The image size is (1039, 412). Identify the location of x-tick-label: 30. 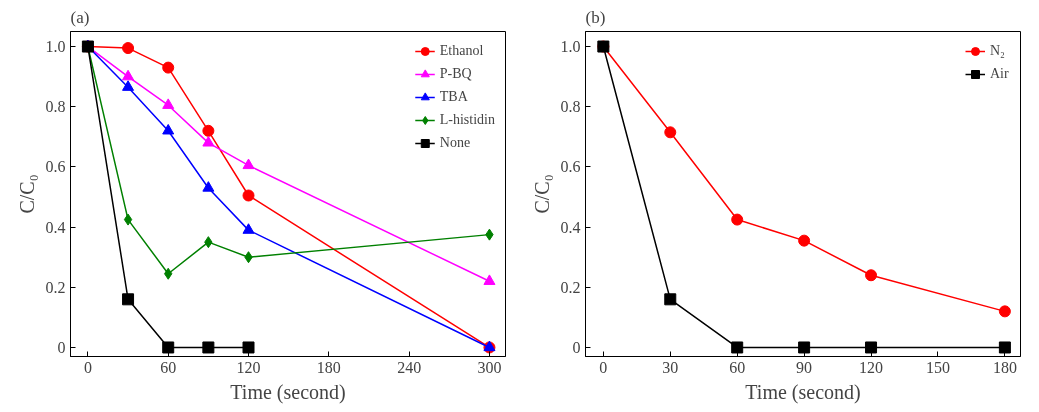
(670, 367).